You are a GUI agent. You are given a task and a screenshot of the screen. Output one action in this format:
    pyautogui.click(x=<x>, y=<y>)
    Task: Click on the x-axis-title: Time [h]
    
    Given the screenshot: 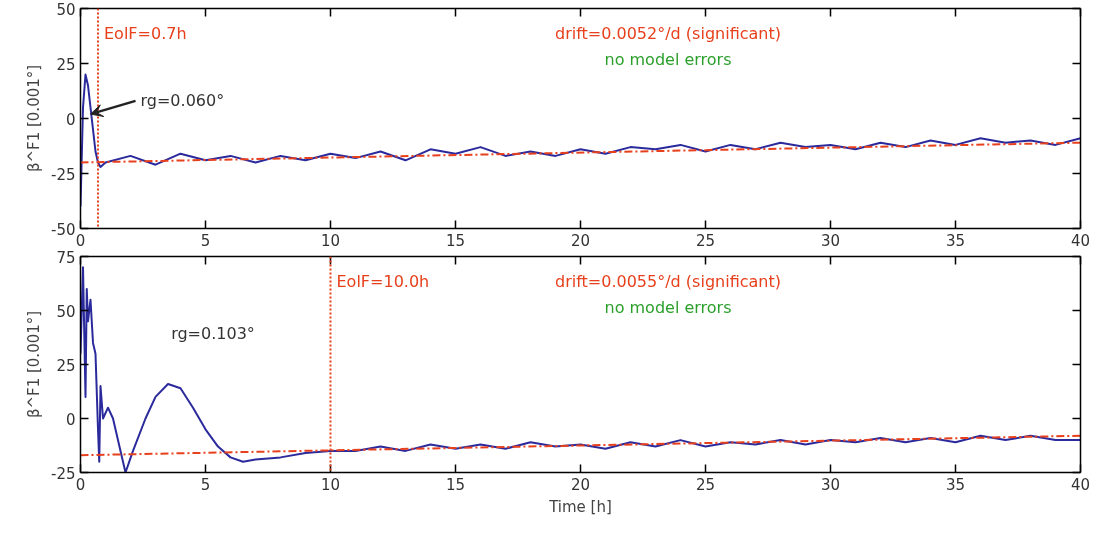 What is the action you would take?
    pyautogui.click(x=580, y=506)
    